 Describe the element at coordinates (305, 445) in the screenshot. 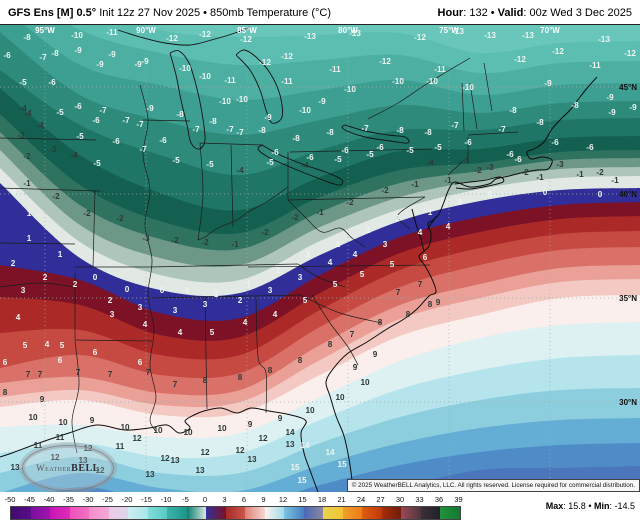

I see `temp-value-label: 14` at that location.